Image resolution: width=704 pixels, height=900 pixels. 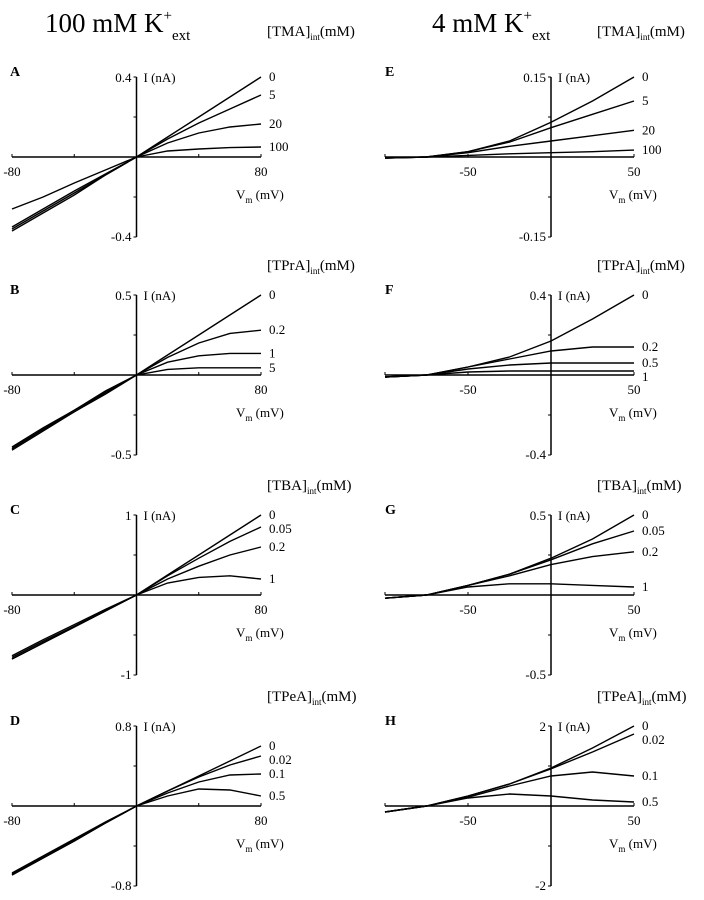 What do you see at coordinates (532, 236) in the screenshot?
I see `y-tick-label: -0.15` at bounding box center [532, 236].